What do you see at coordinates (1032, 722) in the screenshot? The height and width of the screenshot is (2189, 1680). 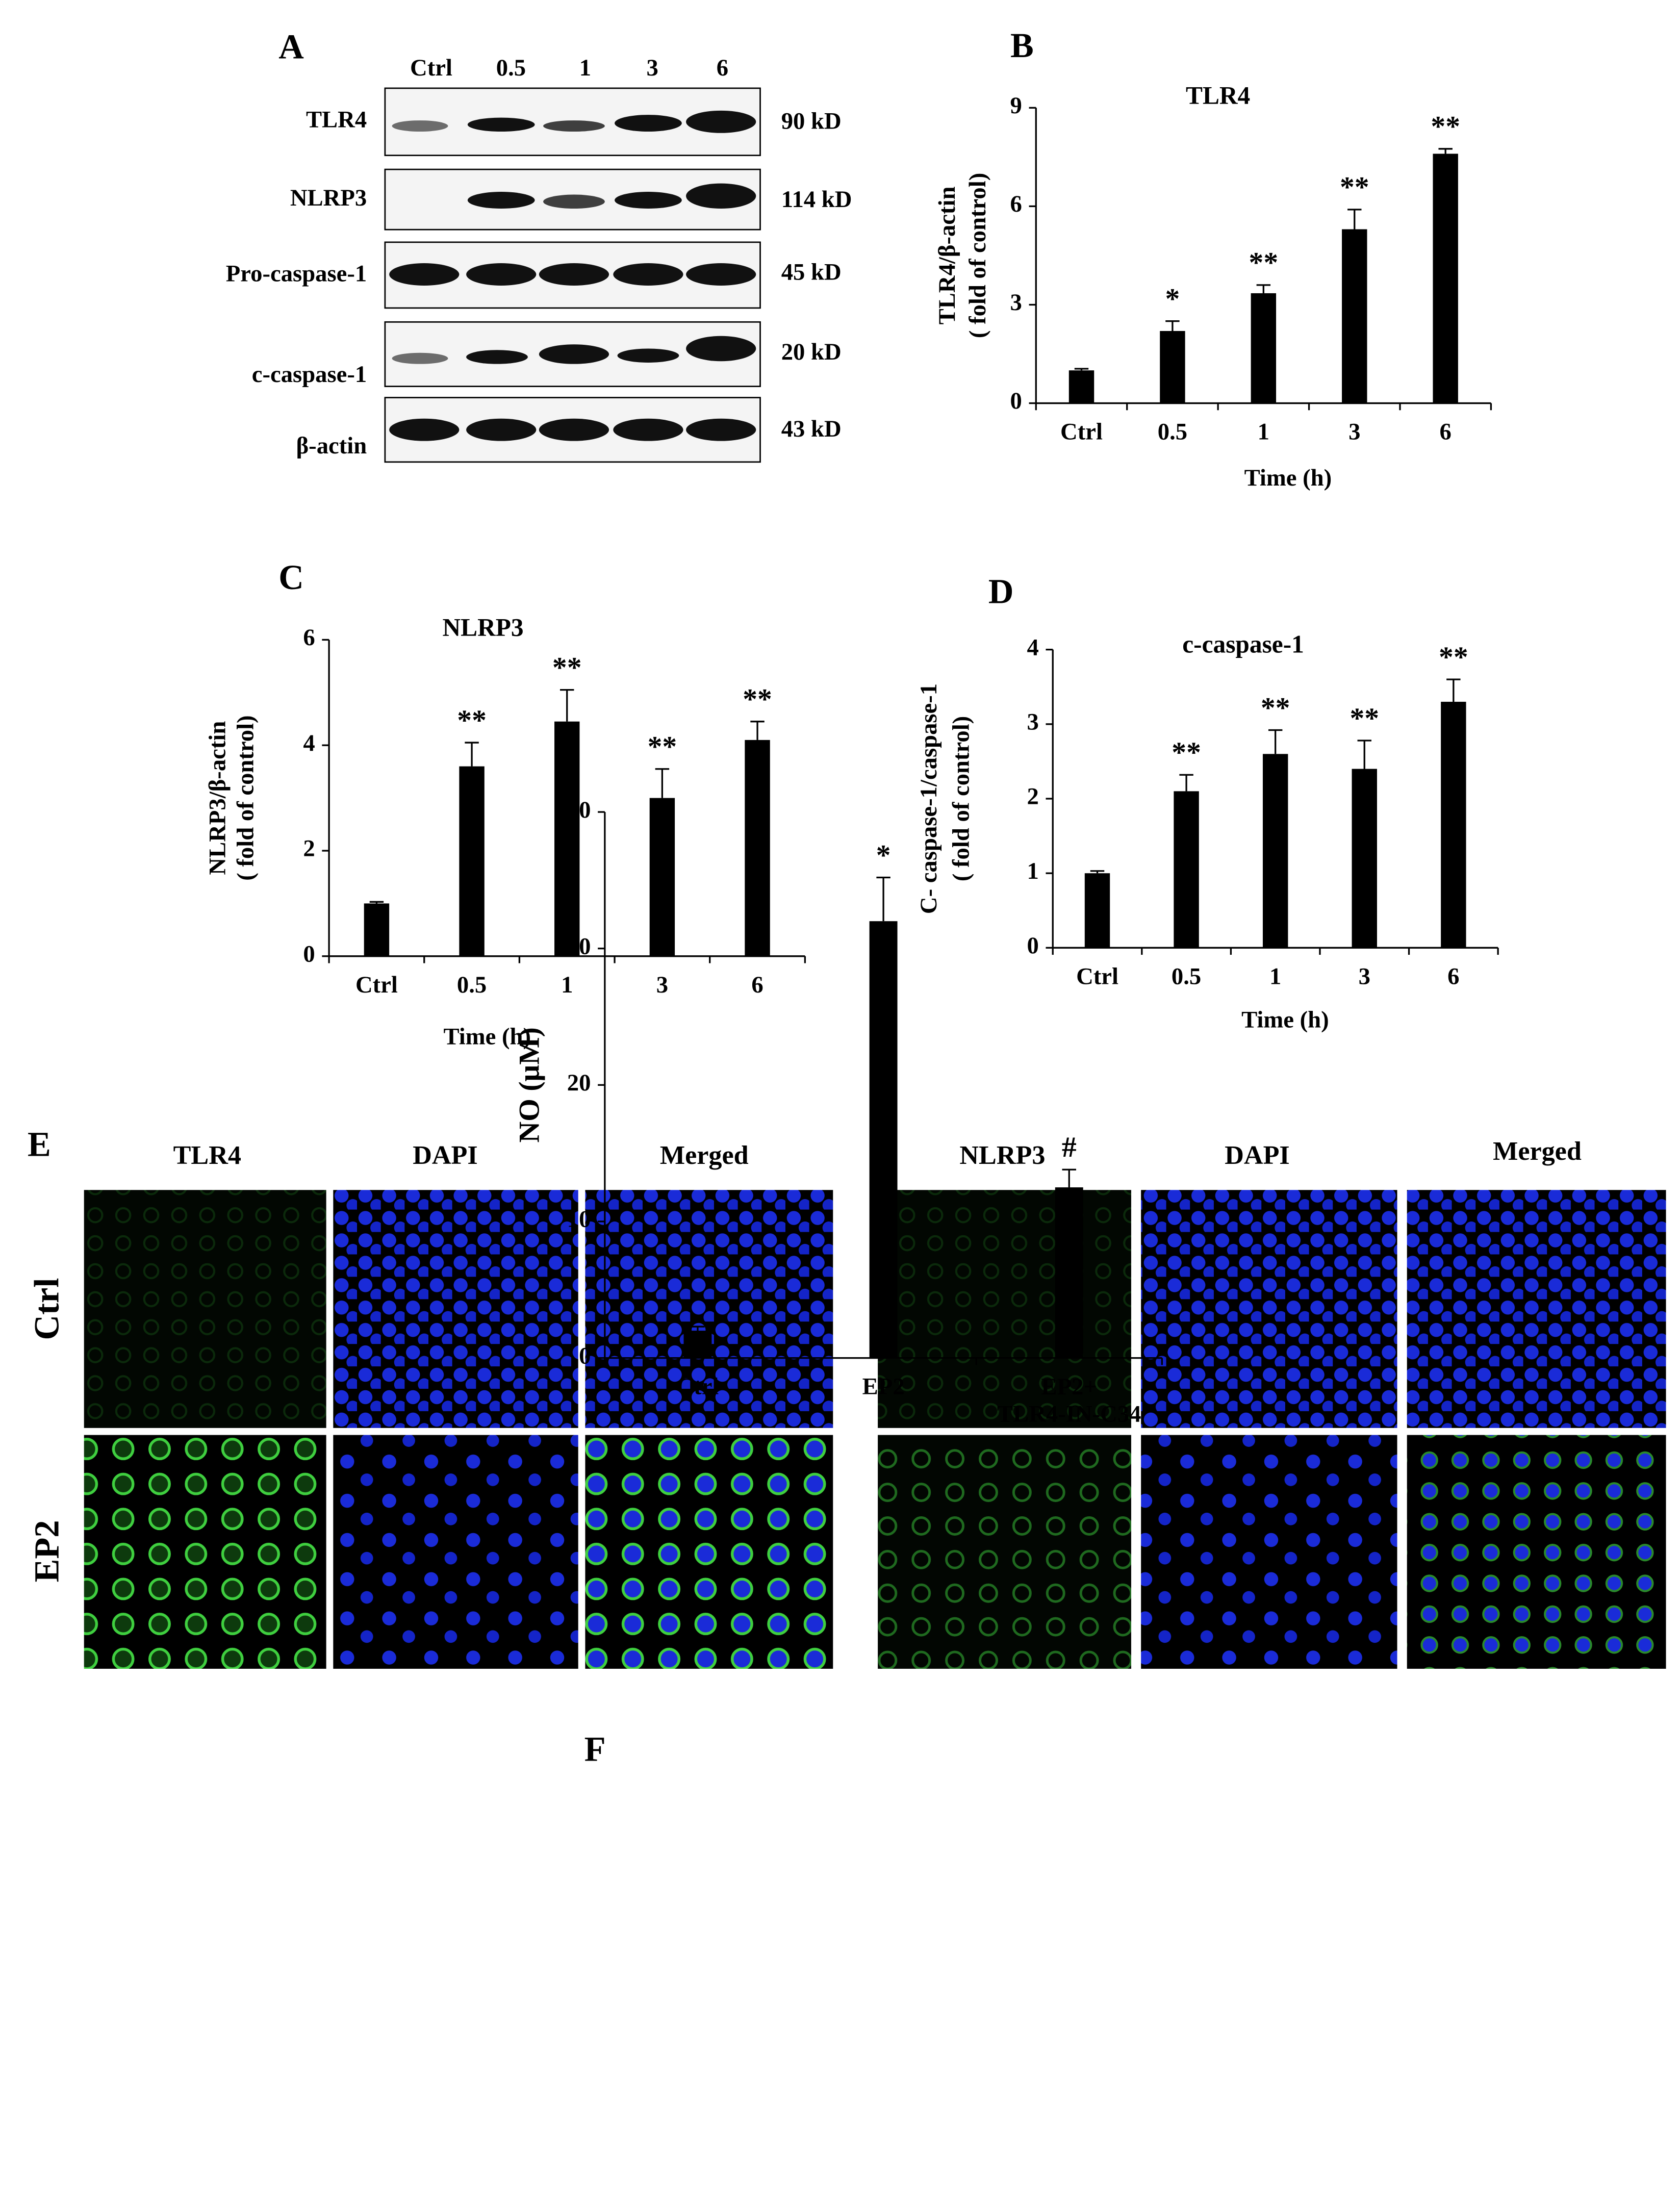 I see `y-tick-label: 3` at bounding box center [1032, 722].